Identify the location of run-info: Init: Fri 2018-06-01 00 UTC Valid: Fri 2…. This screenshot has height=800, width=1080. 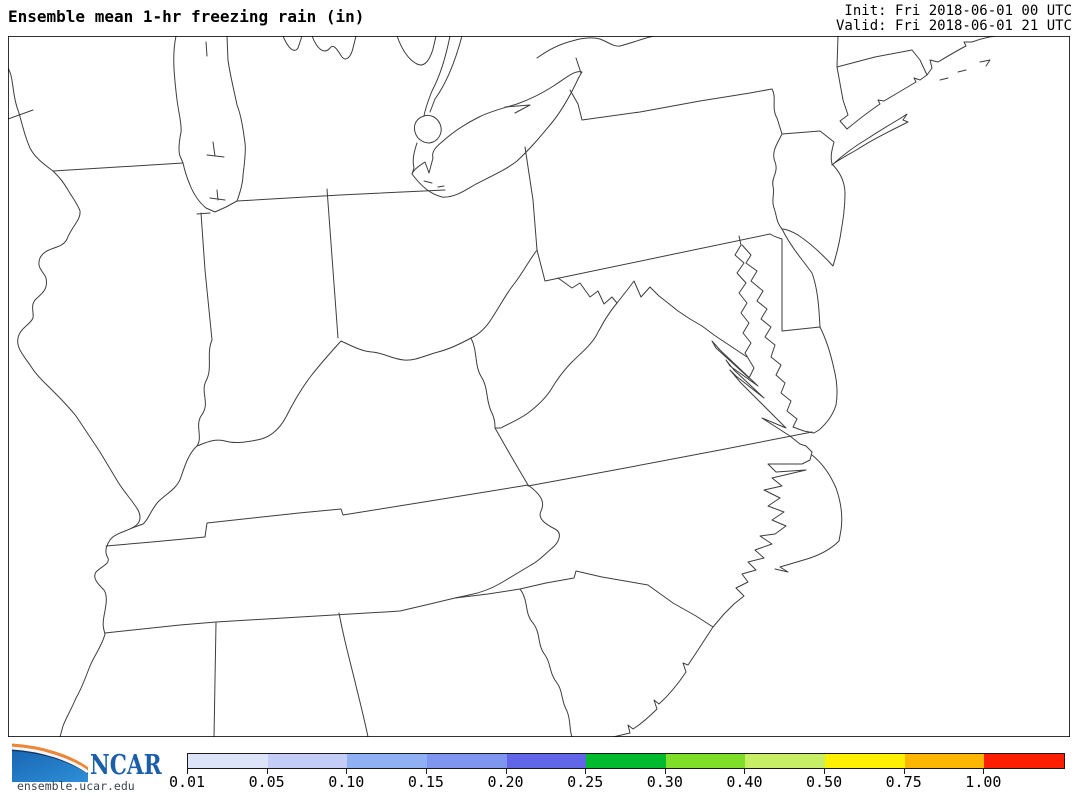
(954, 19).